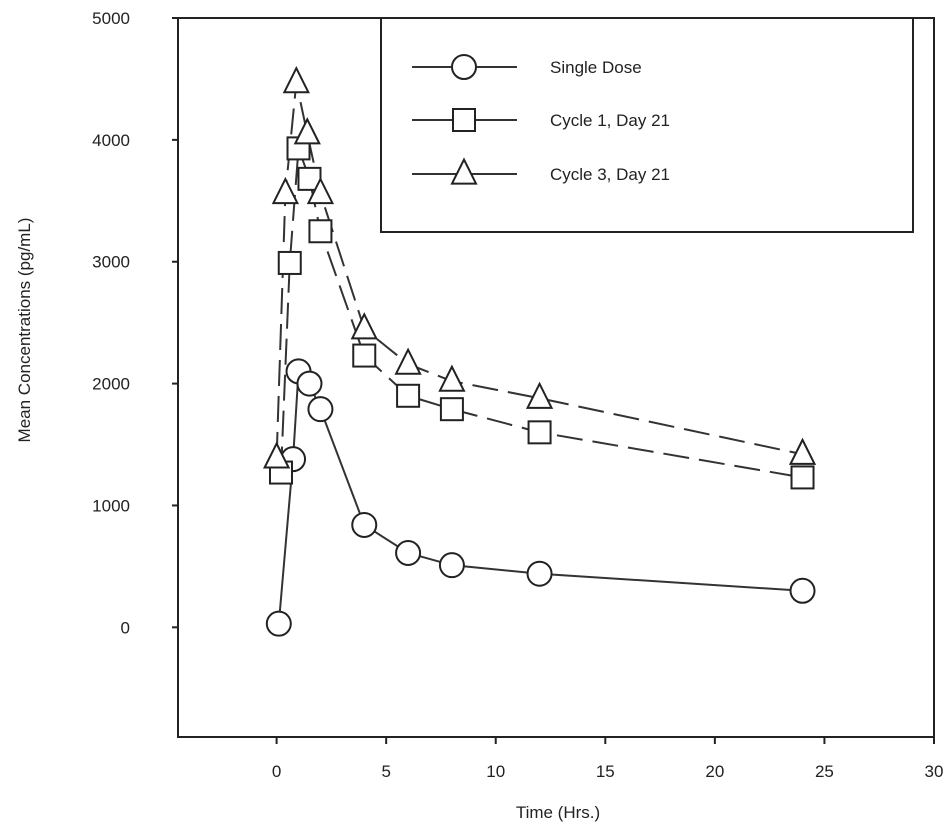  What do you see at coordinates (934, 771) in the screenshot?
I see `x-tick-label-6: 30` at bounding box center [934, 771].